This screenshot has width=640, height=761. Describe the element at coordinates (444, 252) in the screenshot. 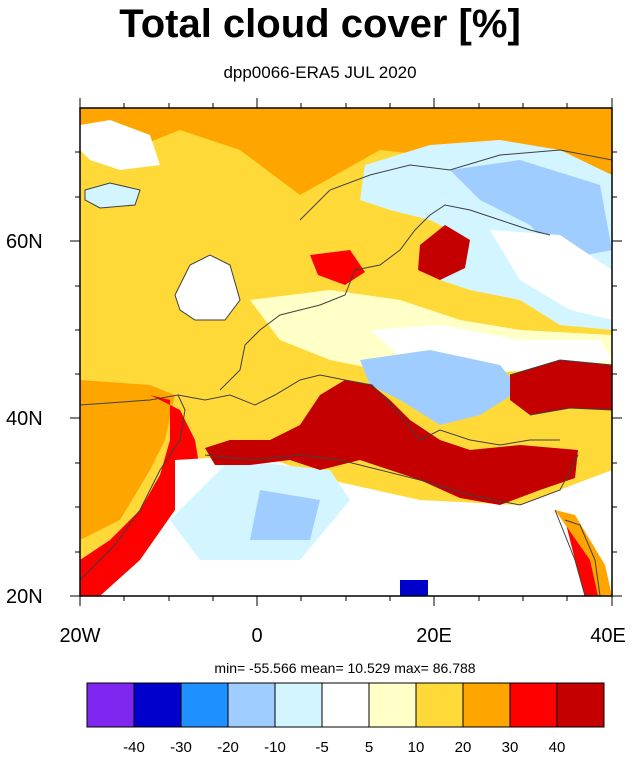

I see `field-baltic-red` at that location.